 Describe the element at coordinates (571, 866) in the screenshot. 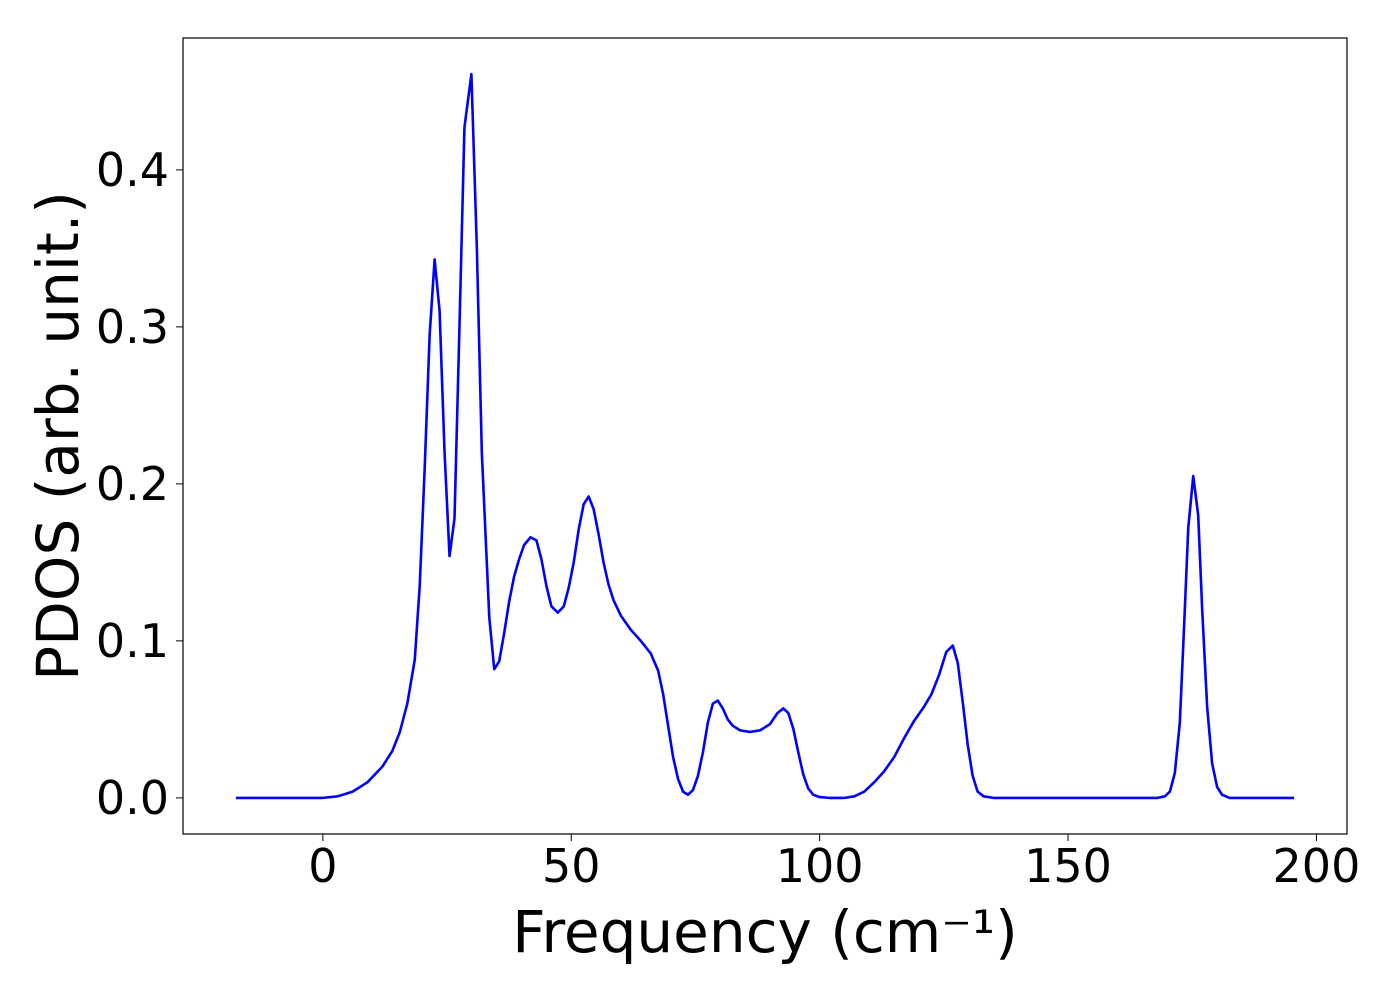

I see `x-tick-label: 50` at that location.